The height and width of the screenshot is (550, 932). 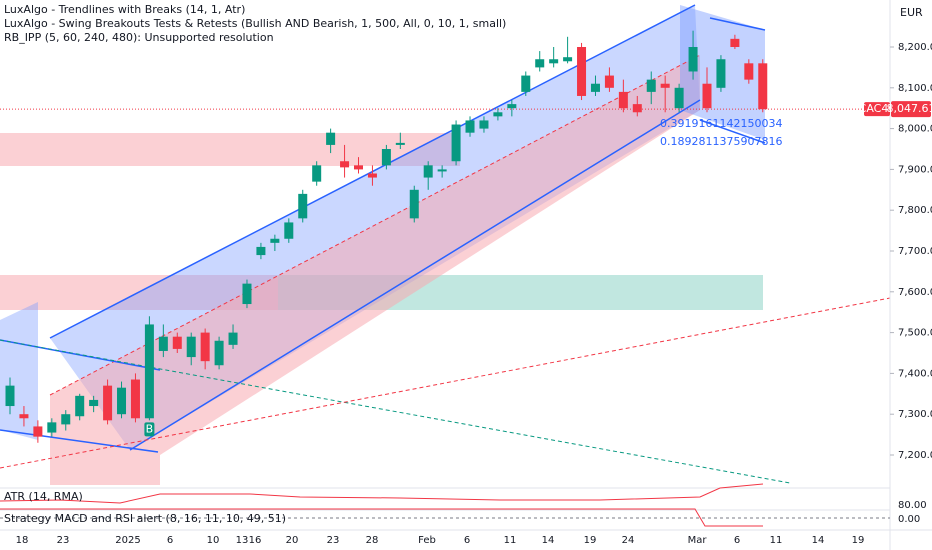 What do you see at coordinates (915, 455) in the screenshot?
I see `y-tick-label: 7,200.00` at bounding box center [915, 455].